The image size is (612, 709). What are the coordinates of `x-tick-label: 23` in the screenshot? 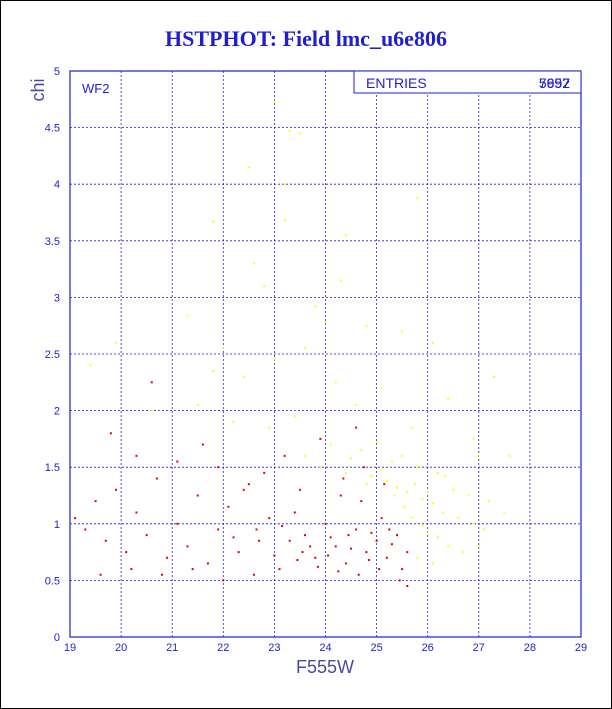 It's located at (274, 648).